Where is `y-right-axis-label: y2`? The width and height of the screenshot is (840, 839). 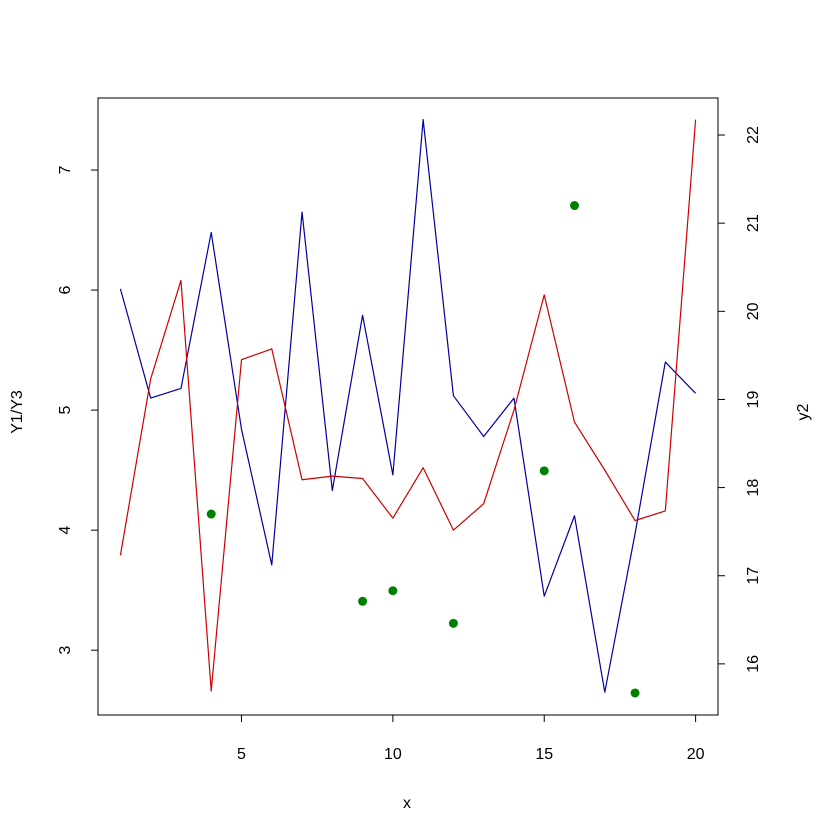 y-right-axis-label: y2 is located at coordinates (803, 411).